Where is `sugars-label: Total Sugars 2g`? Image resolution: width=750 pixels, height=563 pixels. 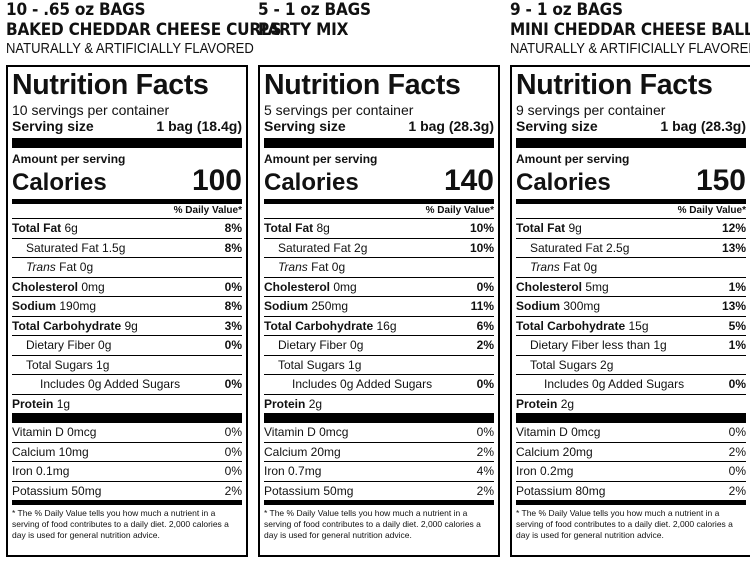 sugars-label: Total Sugars 2g is located at coordinates (572, 364).